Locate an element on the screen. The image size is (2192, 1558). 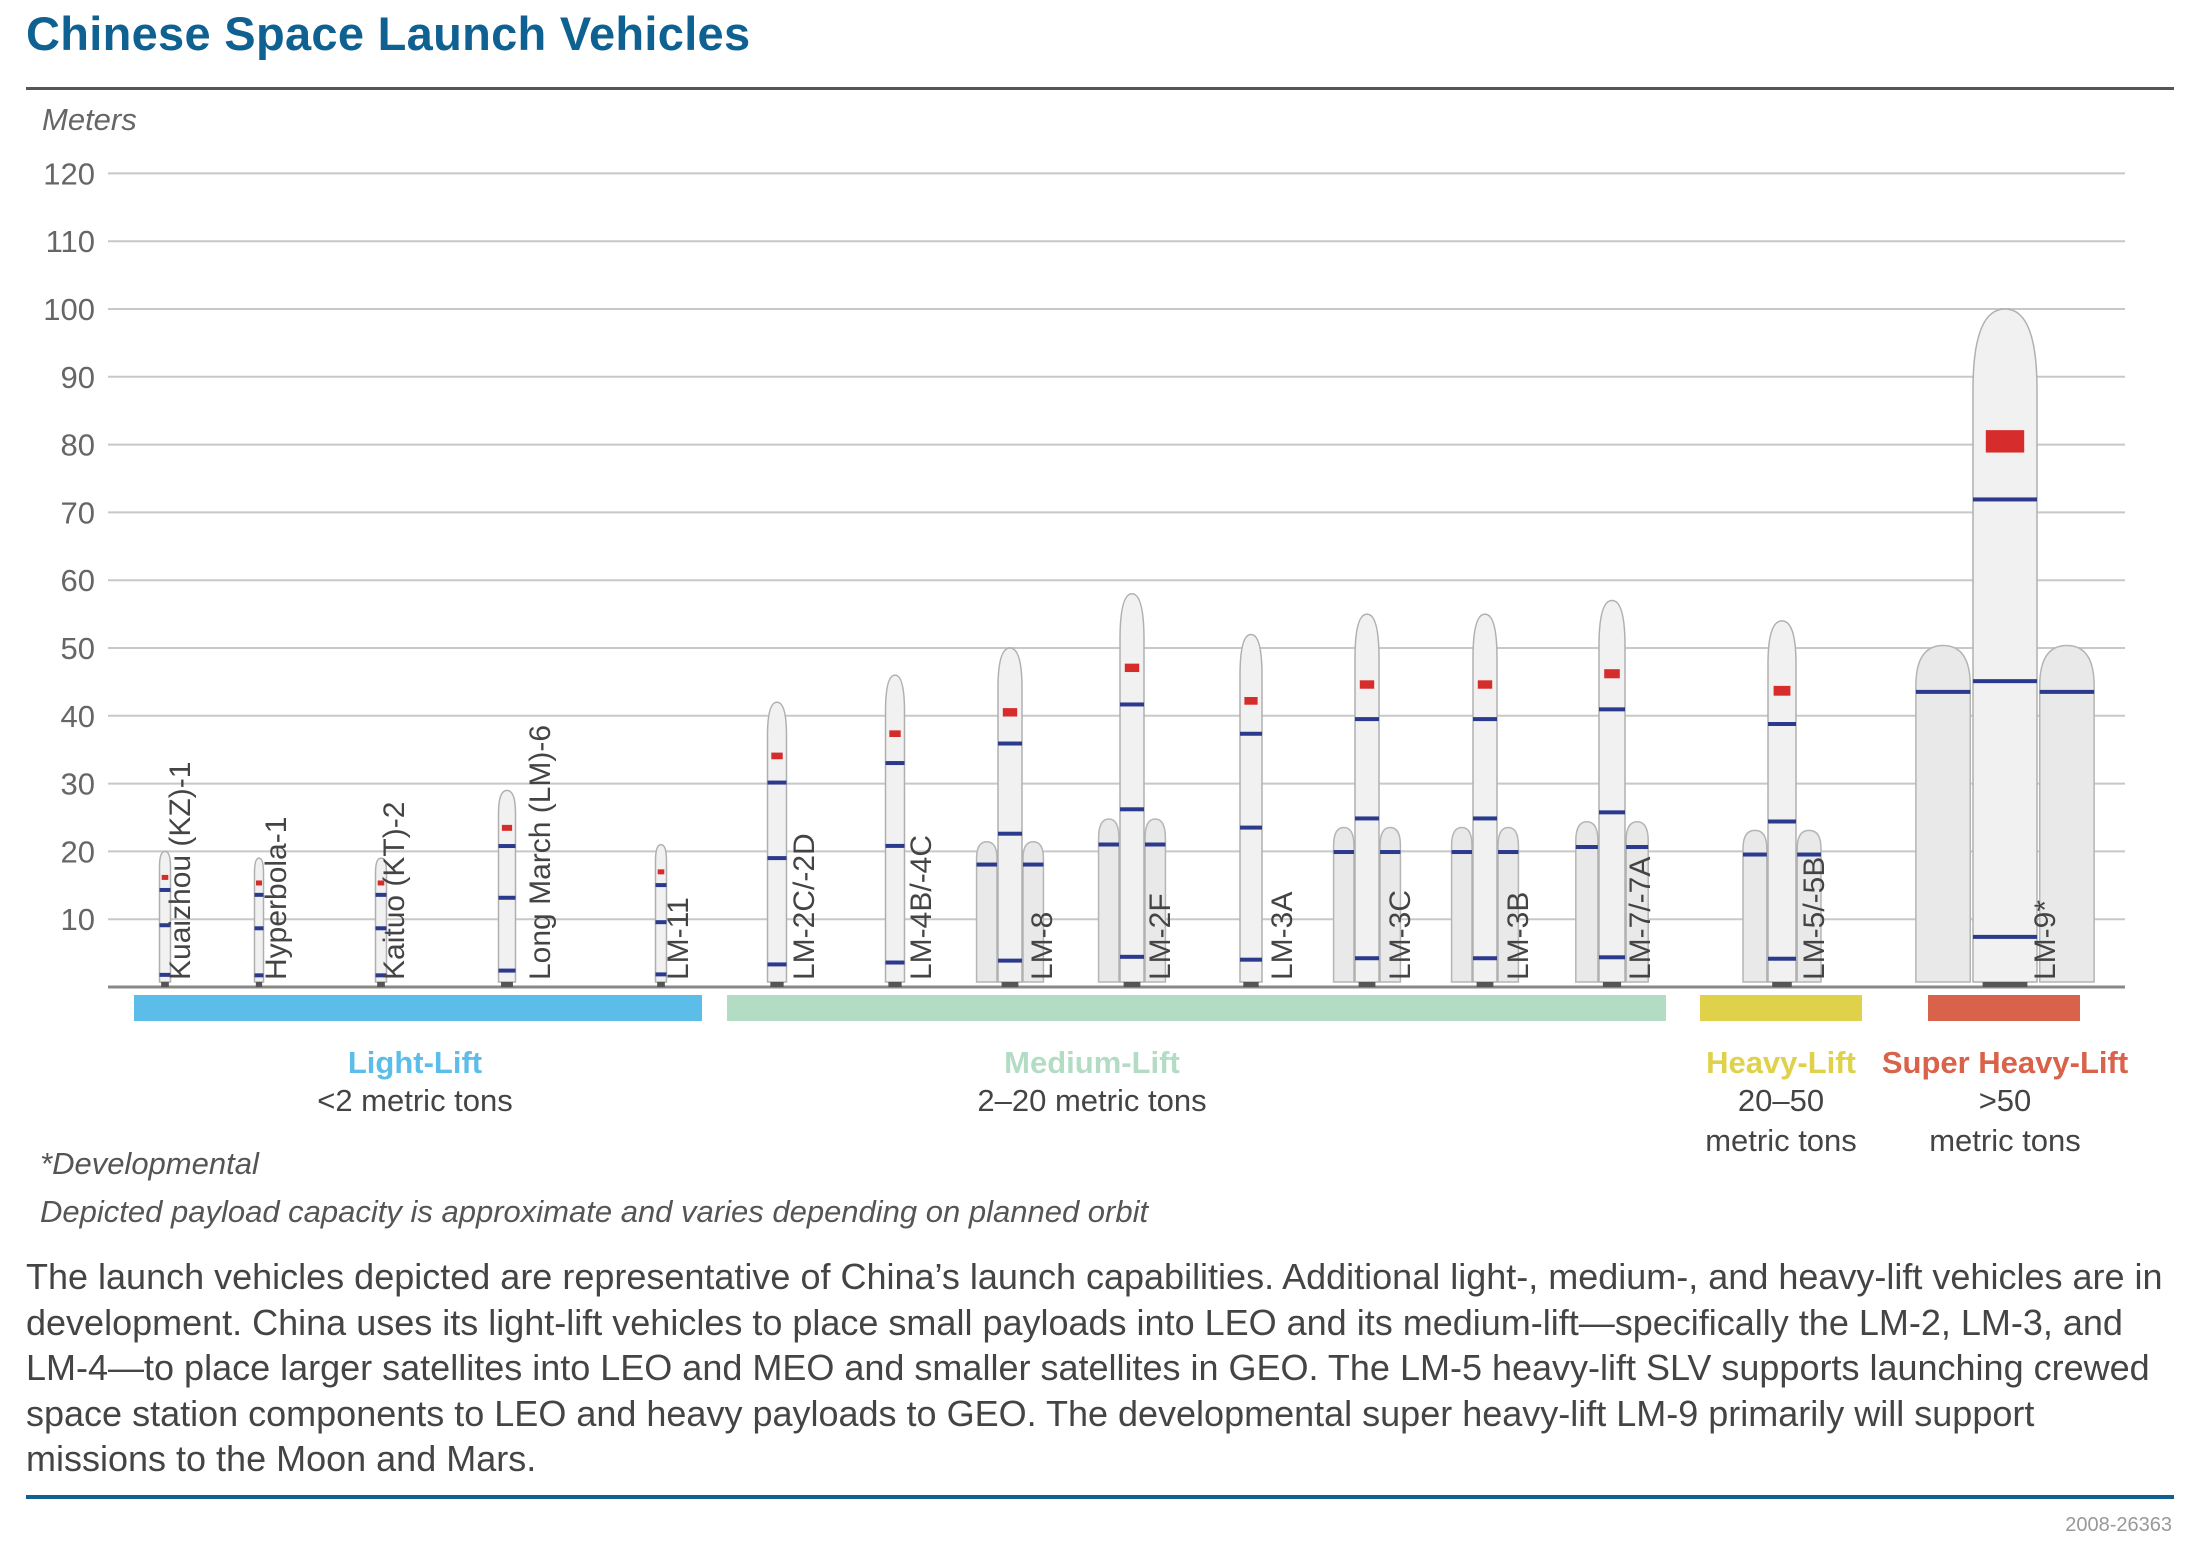
figure-id: 2008-26363 is located at coordinates (2118, 1525).